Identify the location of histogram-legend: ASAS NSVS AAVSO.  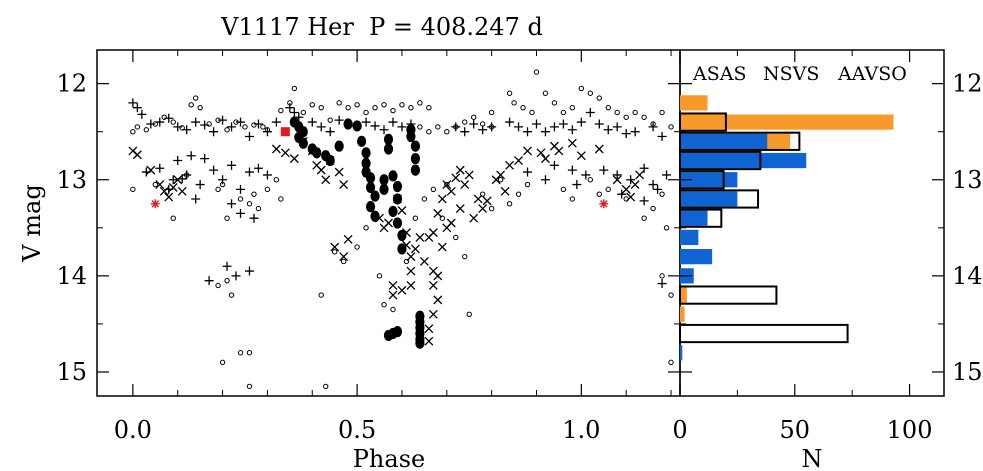
(799, 74).